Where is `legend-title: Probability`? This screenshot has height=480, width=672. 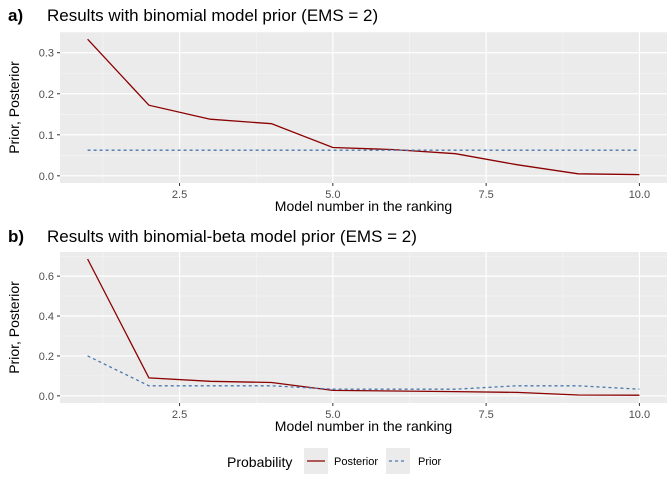 legend-title: Probability is located at coordinates (259, 462).